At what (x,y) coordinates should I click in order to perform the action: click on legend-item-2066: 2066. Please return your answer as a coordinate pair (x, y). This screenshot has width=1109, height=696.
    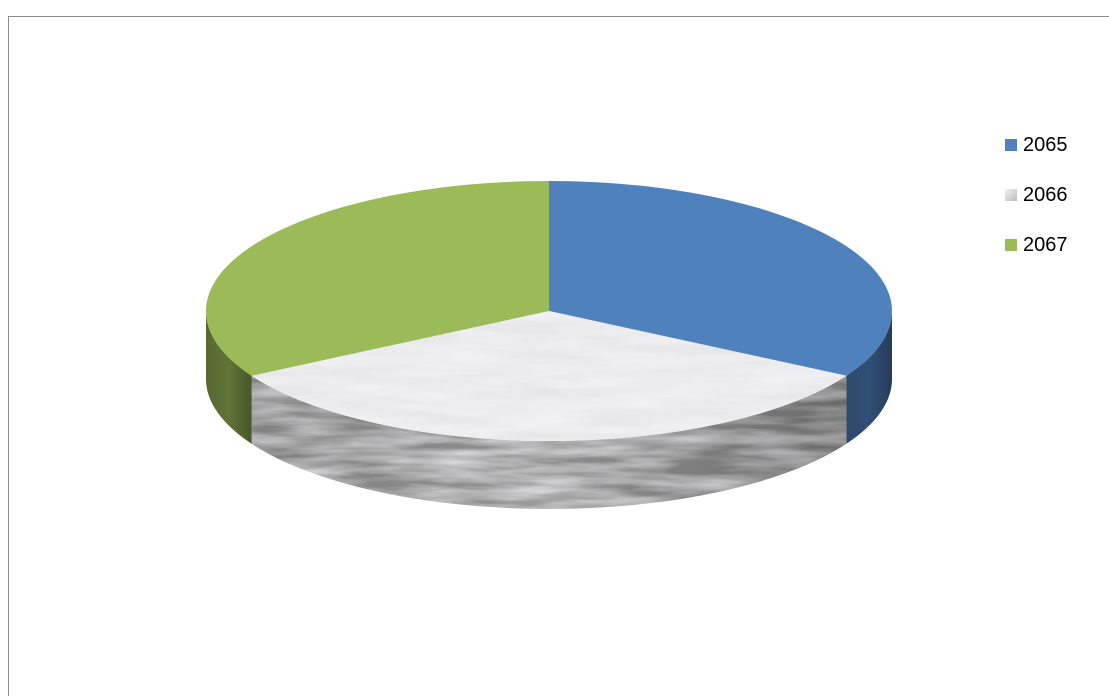
    Looking at the image, I should click on (1036, 195).